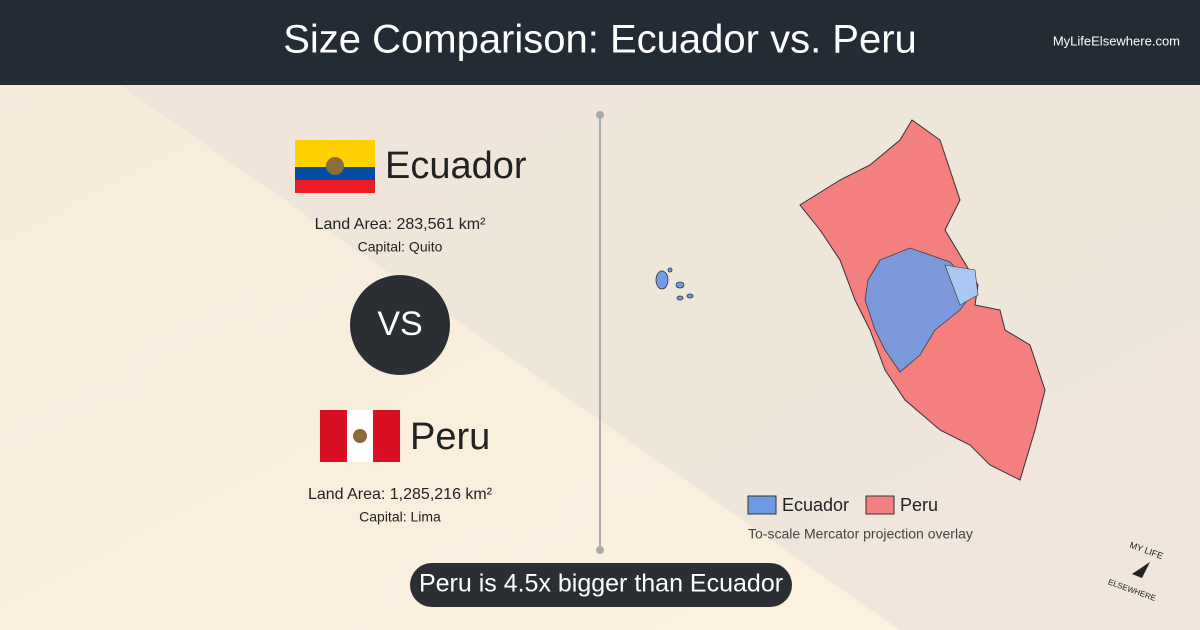 The image size is (1200, 630). I want to click on land-area: Land Area: 283,561 km², so click(400, 224).